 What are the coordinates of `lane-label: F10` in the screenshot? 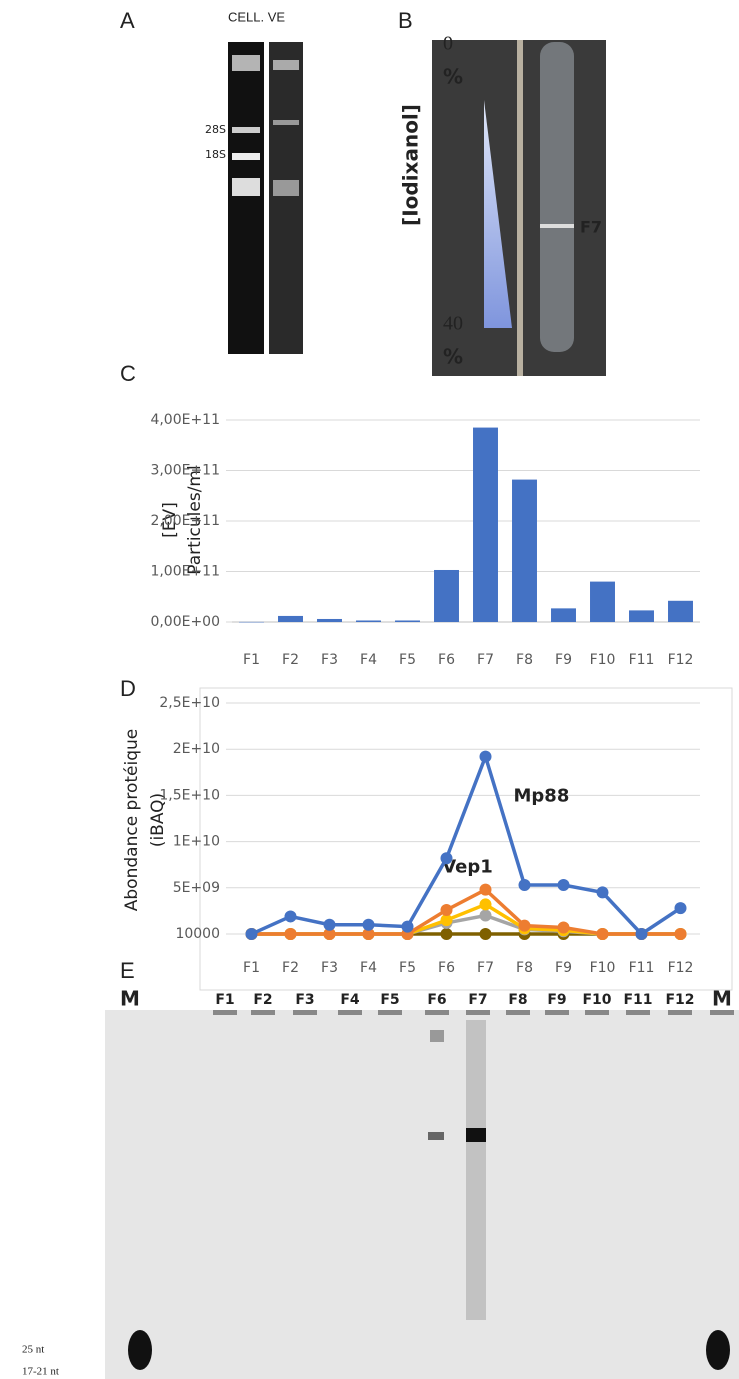 It's located at (596, 1000).